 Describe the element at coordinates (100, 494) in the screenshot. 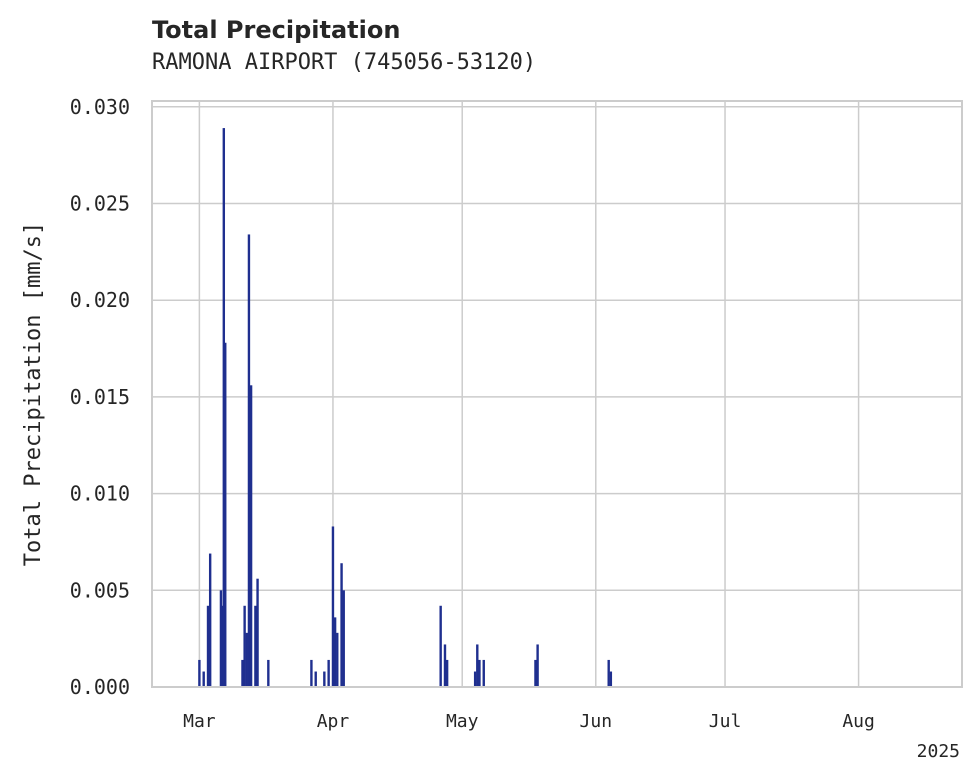

I see `y-tick-label: 0.010` at that location.